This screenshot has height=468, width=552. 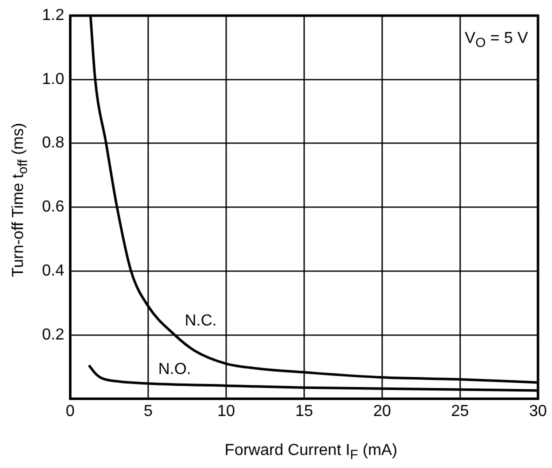 I want to click on x-tick-label: 20, so click(x=382, y=411).